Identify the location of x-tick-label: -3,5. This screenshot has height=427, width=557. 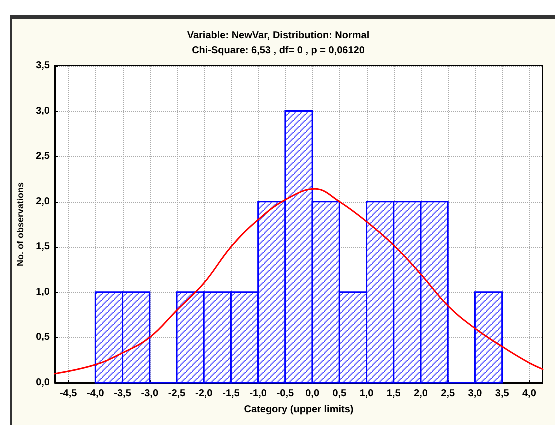
(123, 394).